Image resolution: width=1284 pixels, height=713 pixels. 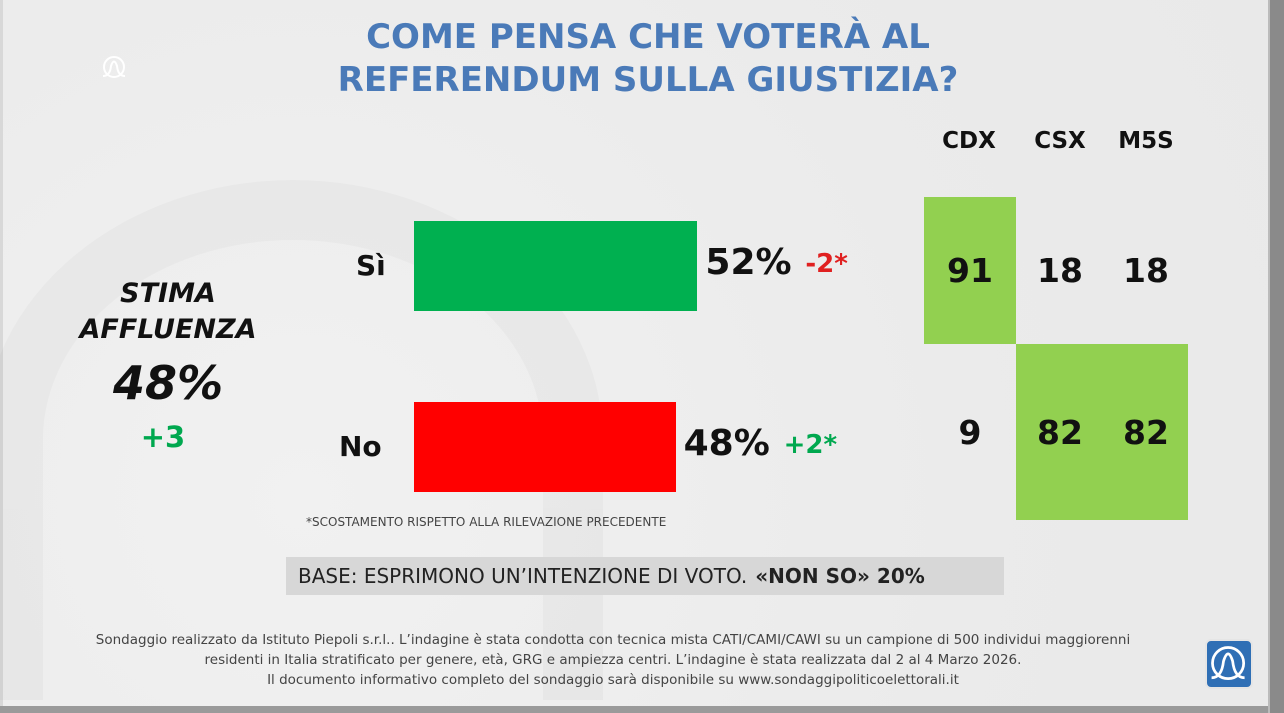 I want to click on turnout-value: 48%, so click(x=168, y=383).